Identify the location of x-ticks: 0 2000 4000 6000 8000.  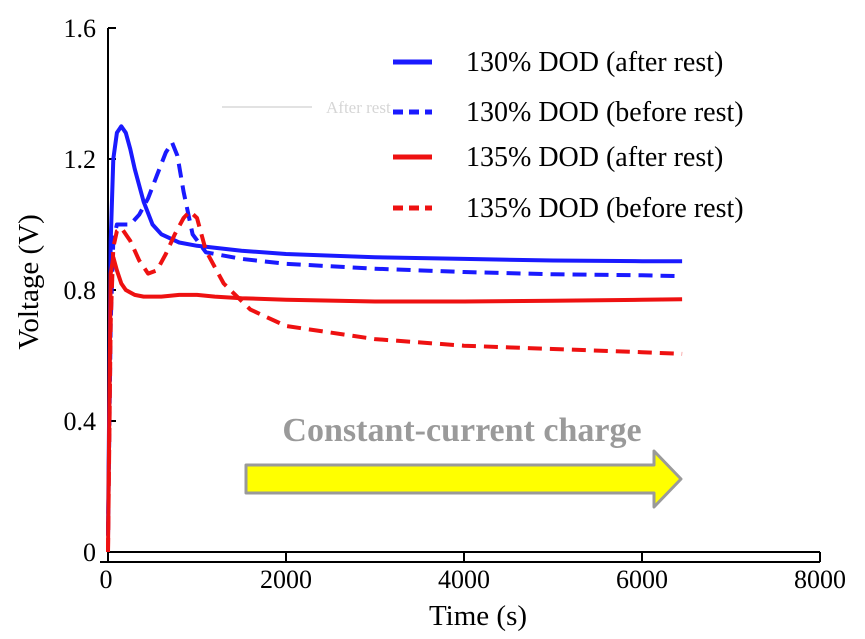
(473, 573).